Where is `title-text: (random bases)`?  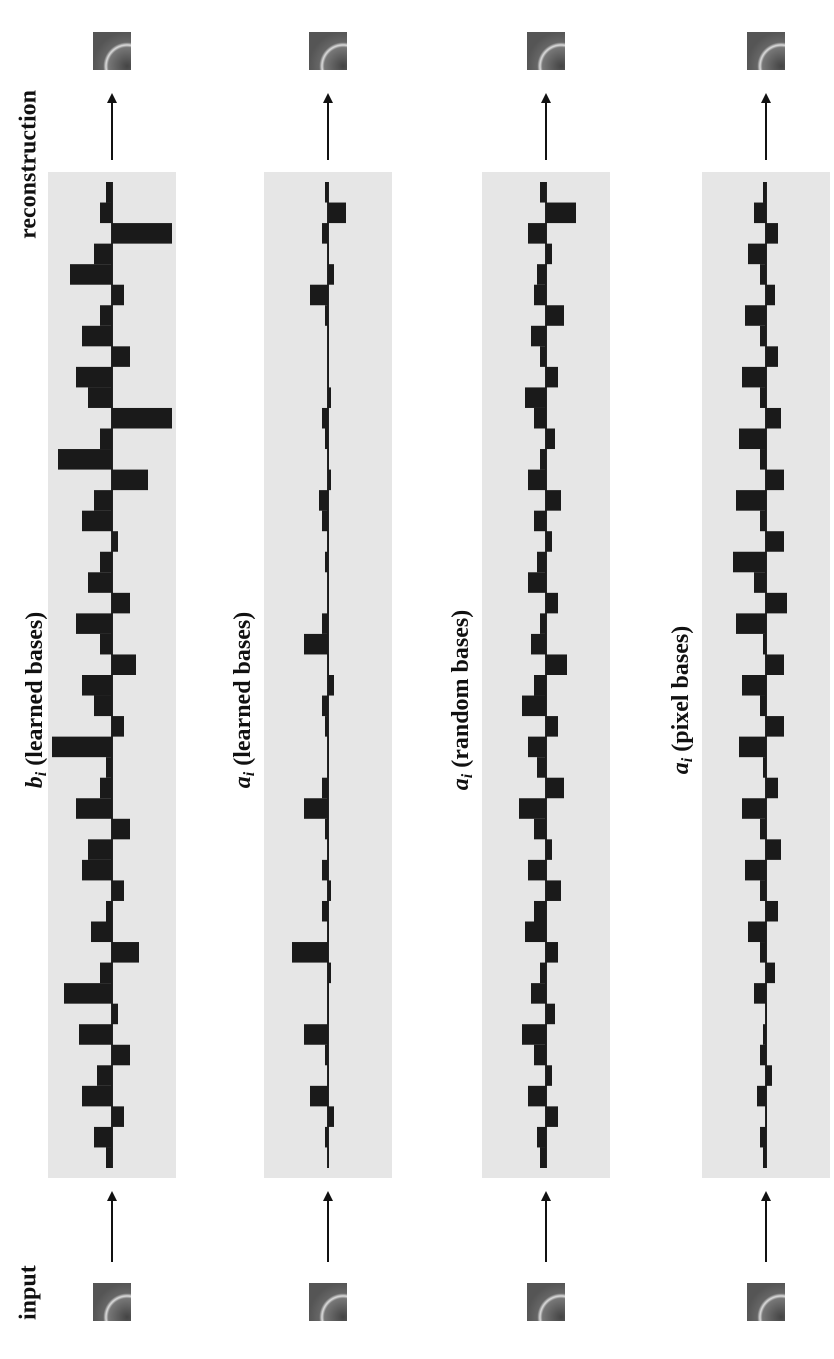 title-text: (random bases) is located at coordinates (461, 689).